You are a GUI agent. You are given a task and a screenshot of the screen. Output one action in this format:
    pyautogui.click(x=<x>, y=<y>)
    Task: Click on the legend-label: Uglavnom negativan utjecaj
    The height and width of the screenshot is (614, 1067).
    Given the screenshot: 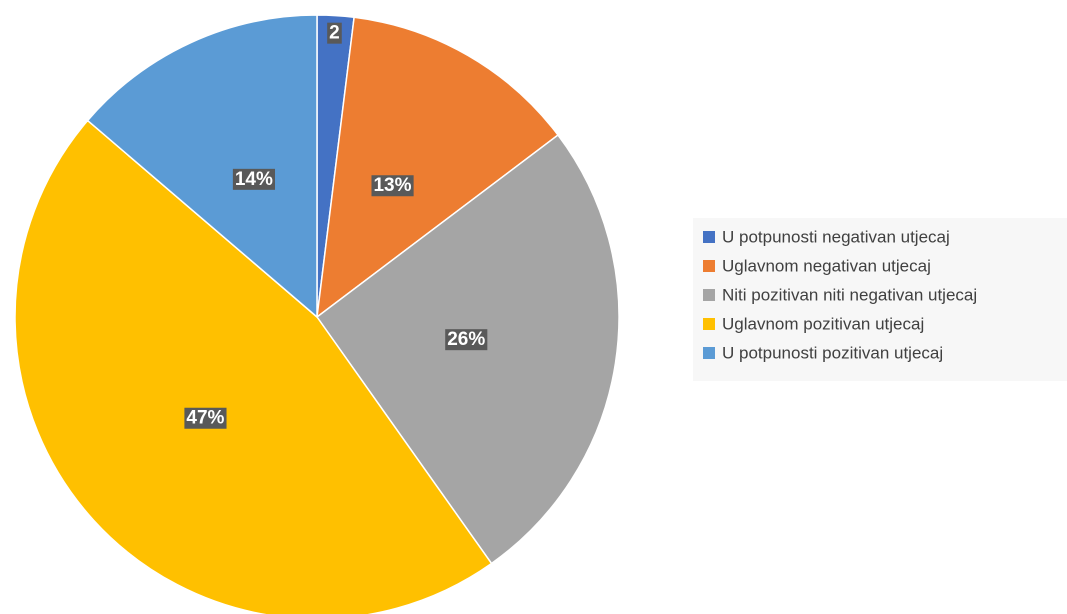 What is the action you would take?
    pyautogui.click(x=826, y=265)
    